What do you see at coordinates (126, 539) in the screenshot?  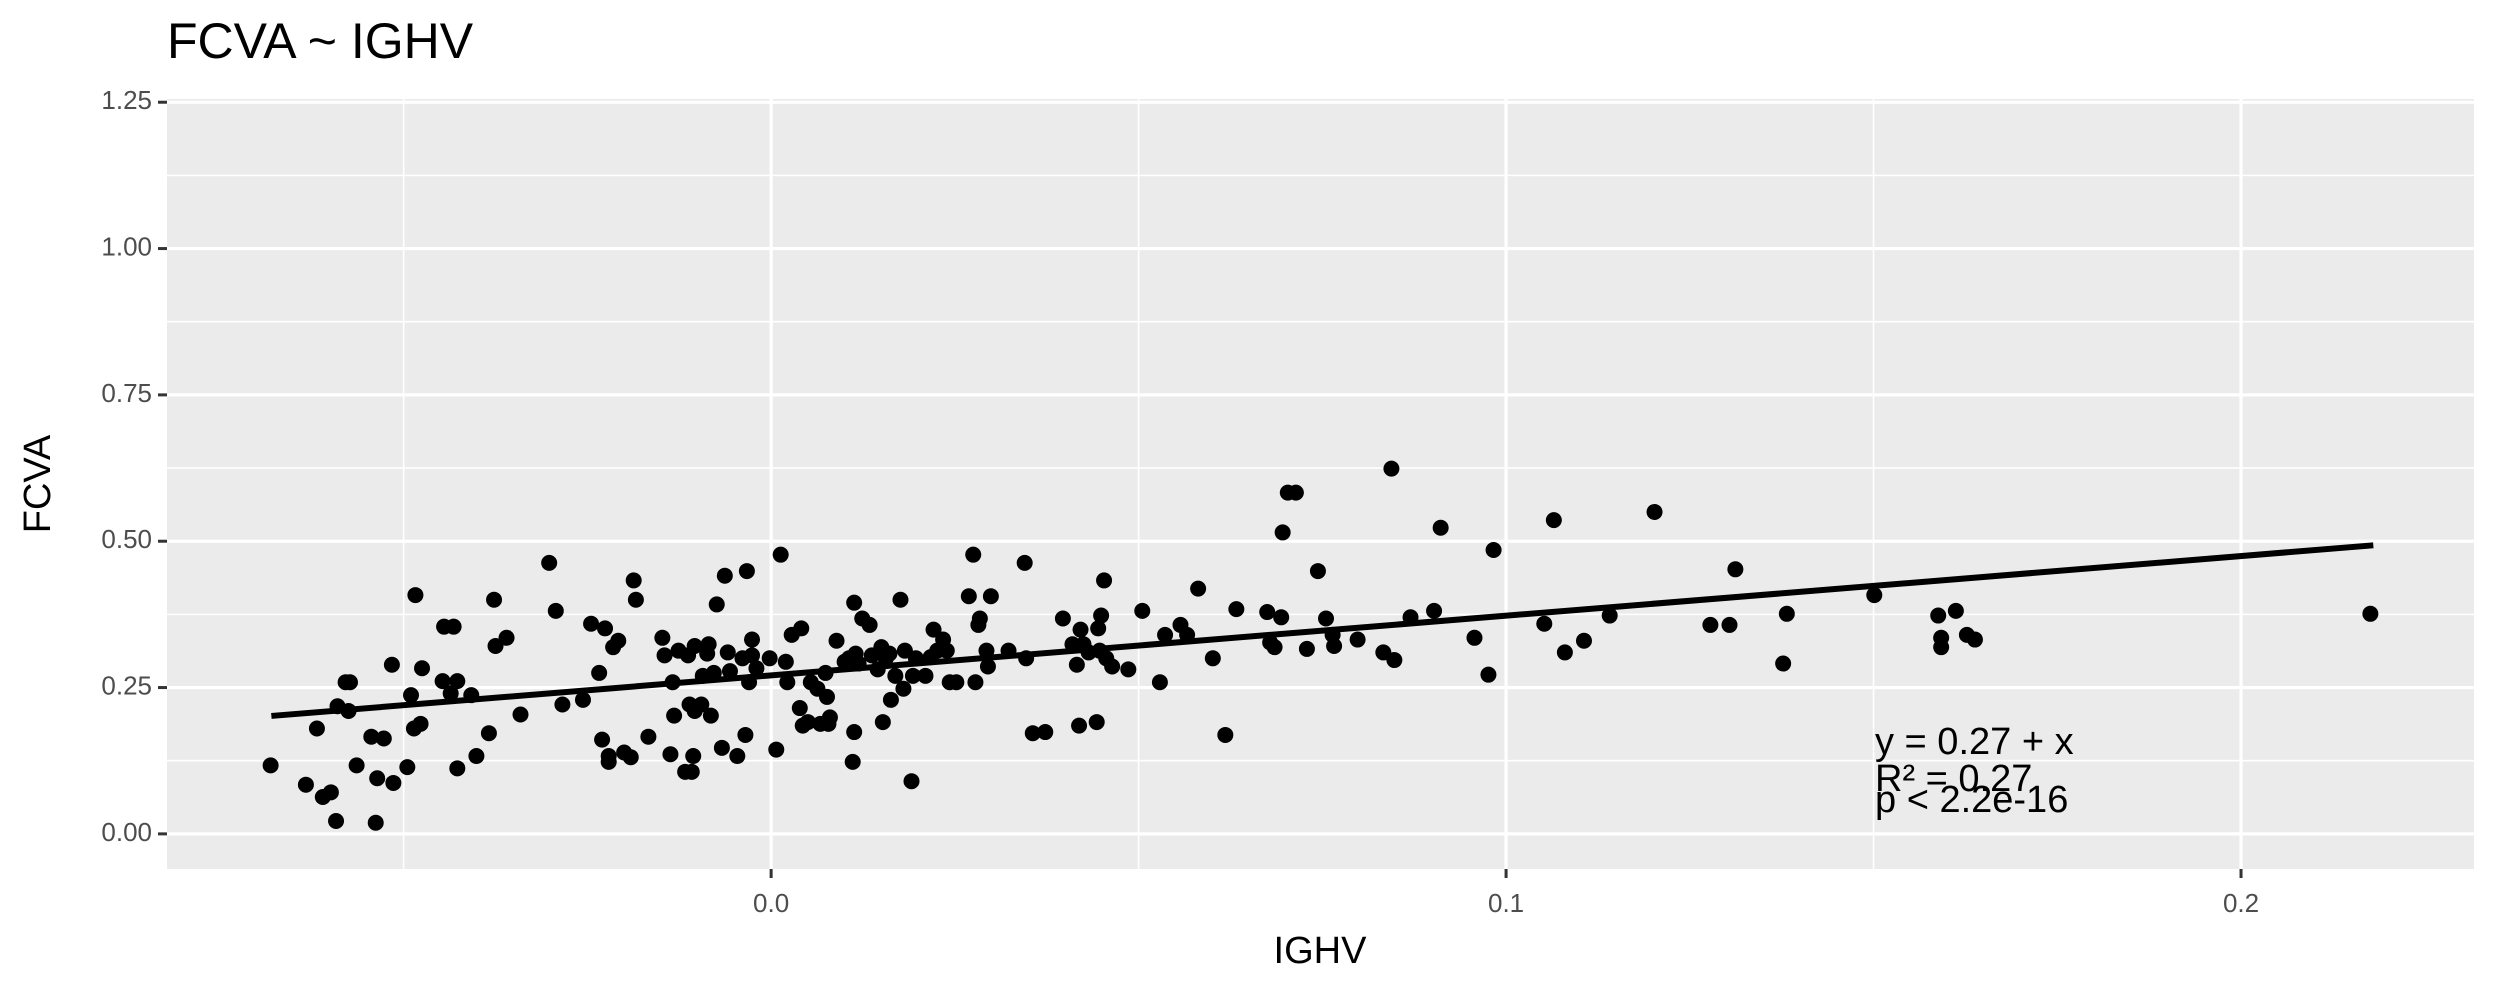 I see `y-tick-label: 0.50` at bounding box center [126, 539].